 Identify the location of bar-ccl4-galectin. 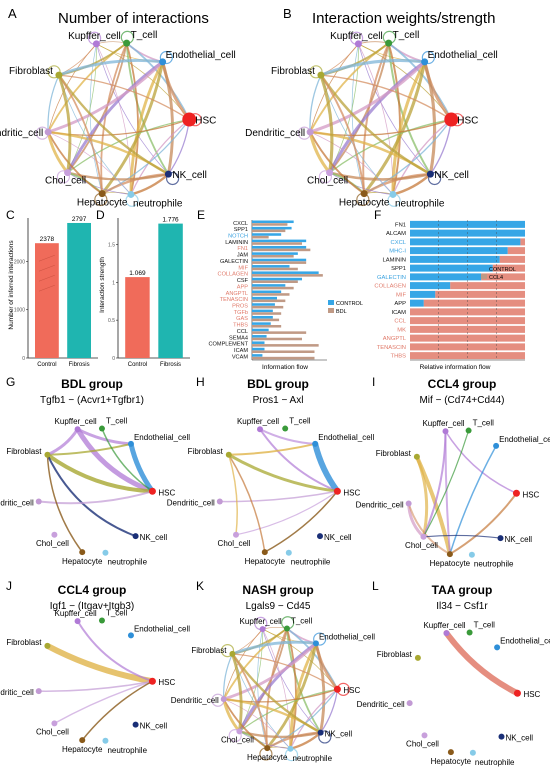
(503, 277).